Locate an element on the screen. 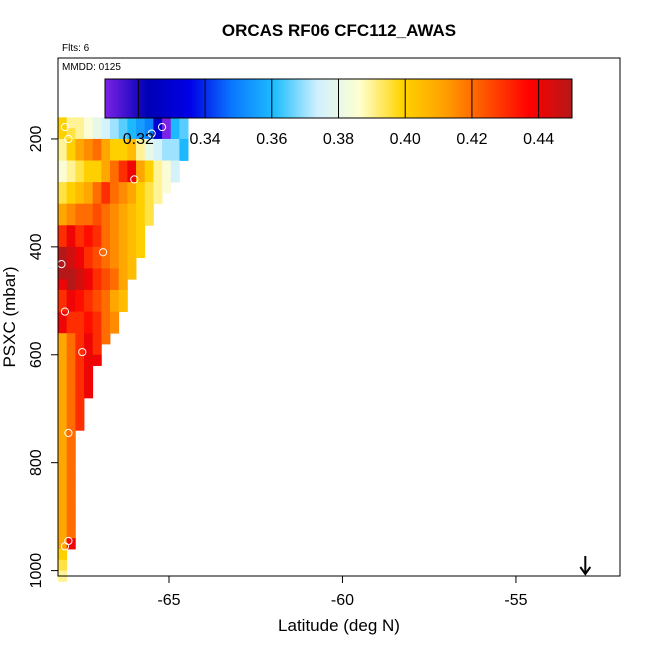 The image size is (650, 650). x-tick-label: -55 is located at coordinates (515, 600).